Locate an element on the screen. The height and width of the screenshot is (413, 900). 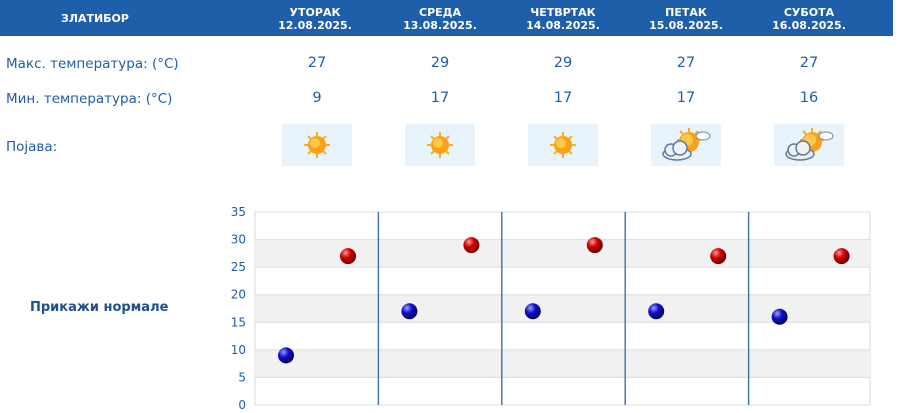
y-tick-label: 15 is located at coordinates (238, 322).